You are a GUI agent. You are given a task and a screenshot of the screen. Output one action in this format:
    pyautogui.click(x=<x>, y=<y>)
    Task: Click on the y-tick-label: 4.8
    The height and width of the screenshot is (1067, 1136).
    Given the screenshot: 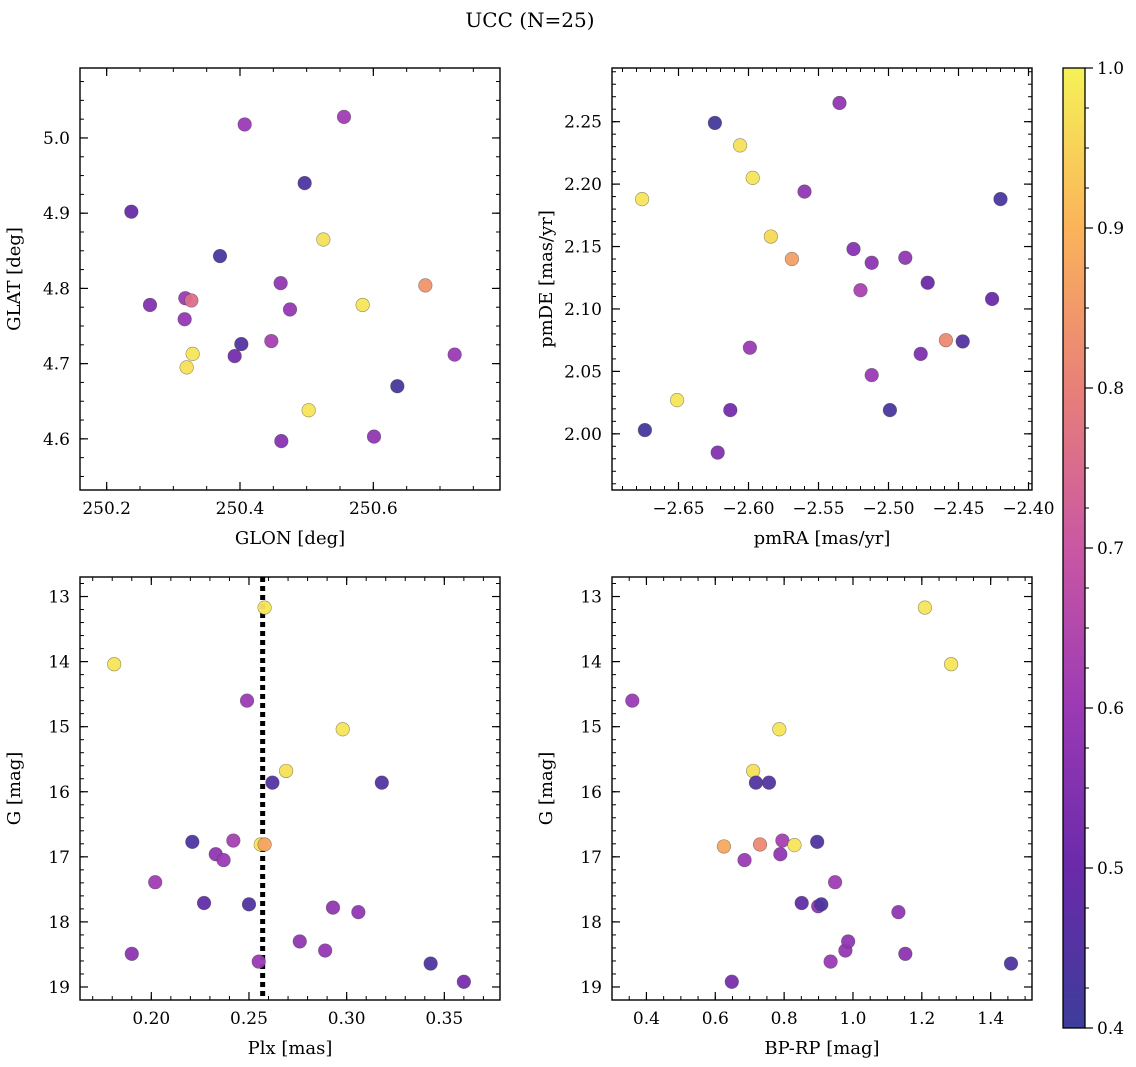 What is the action you would take?
    pyautogui.click(x=56, y=289)
    